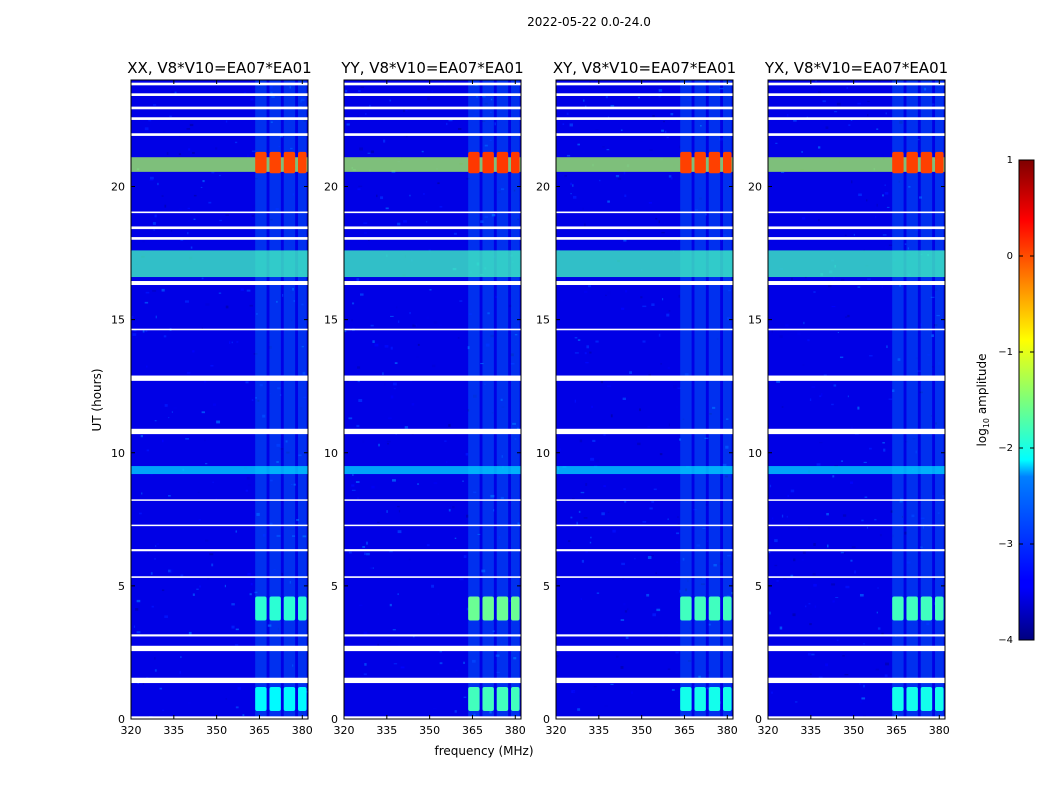 The height and width of the screenshot is (800, 1050). Describe the element at coordinates (1005, 640) in the screenshot. I see `colorbar-tick-label: −4` at that location.